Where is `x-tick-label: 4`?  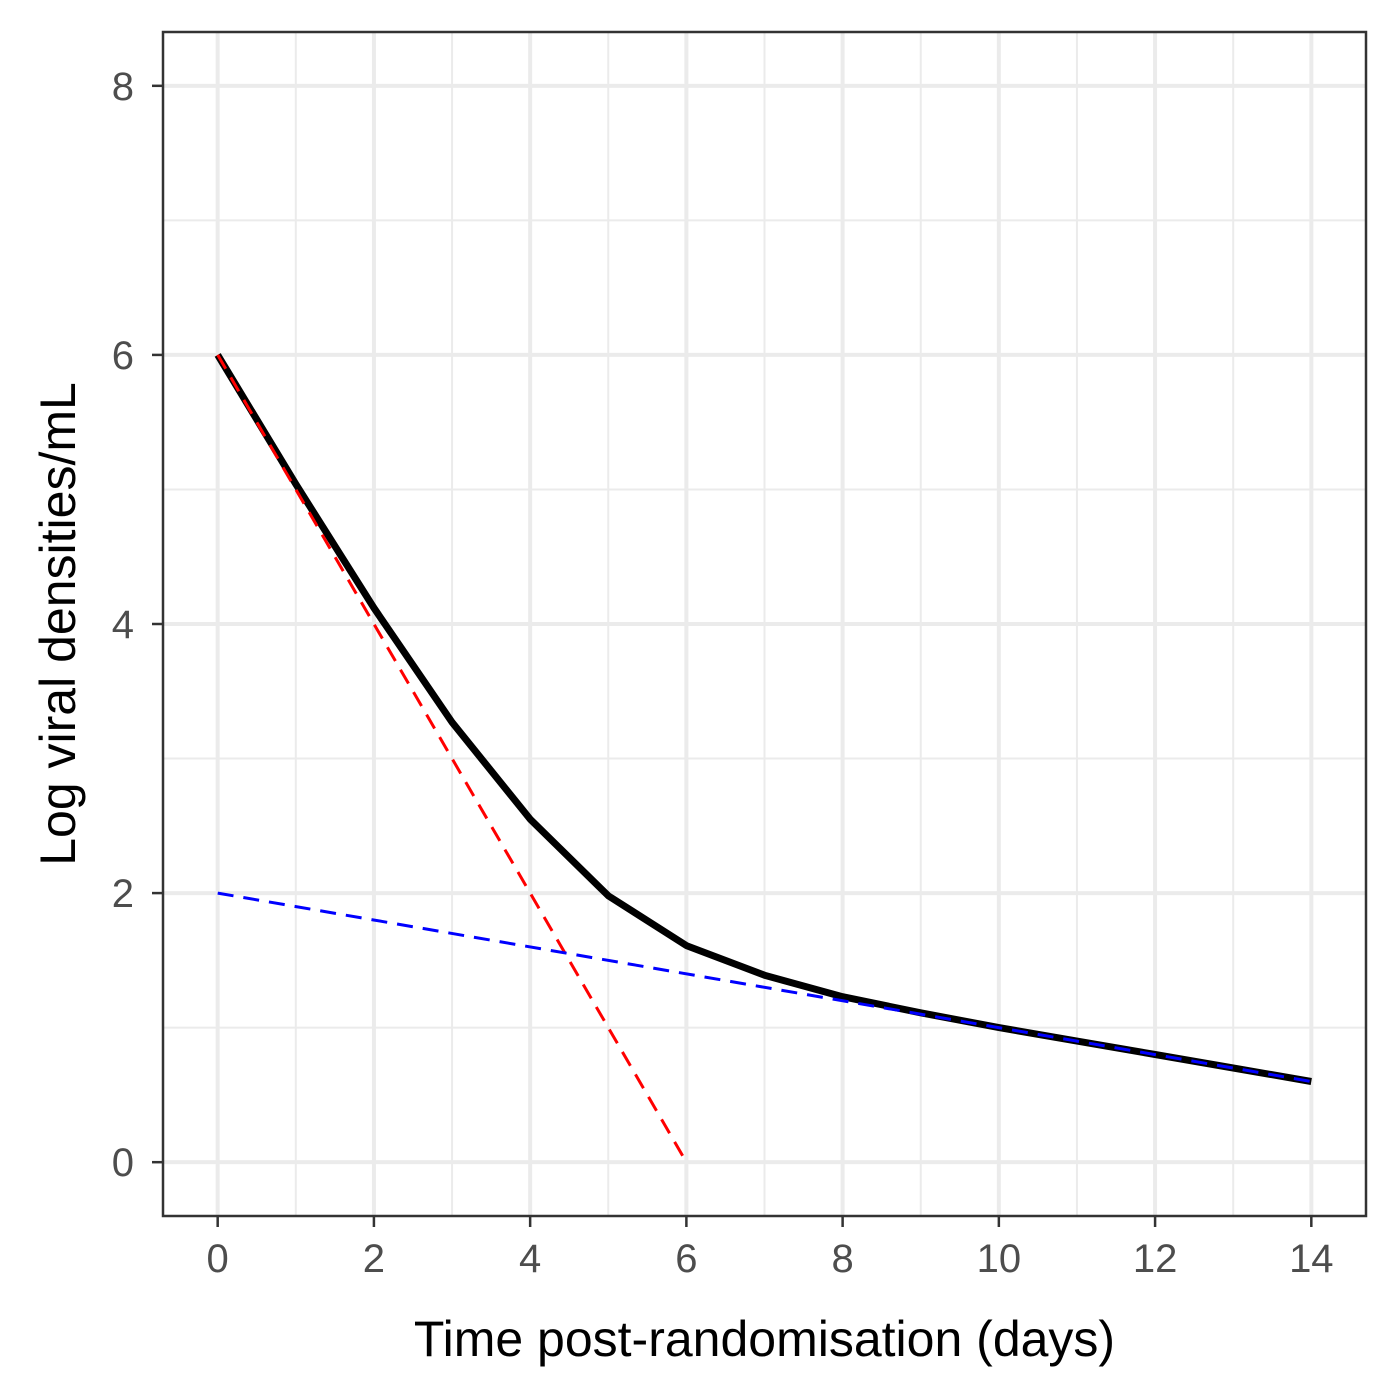 x-tick-label: 4 is located at coordinates (530, 1259).